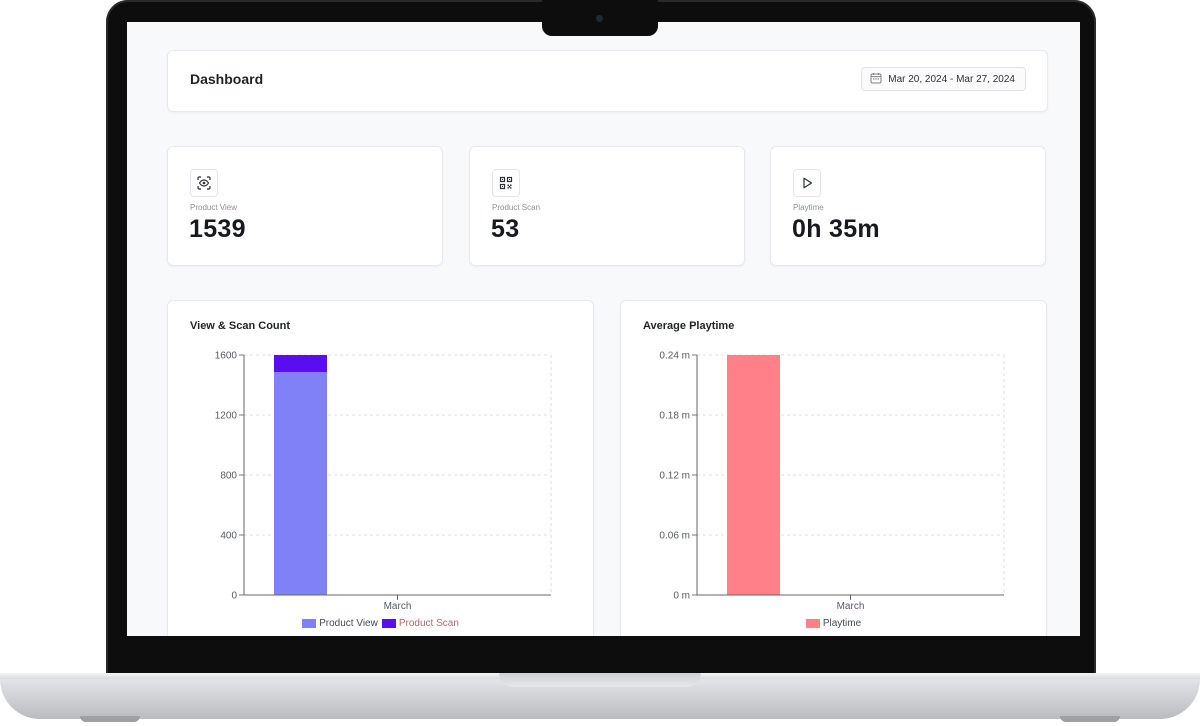 This screenshot has width=1200, height=726. I want to click on legend-item-playtime: Playtime, so click(833, 623).